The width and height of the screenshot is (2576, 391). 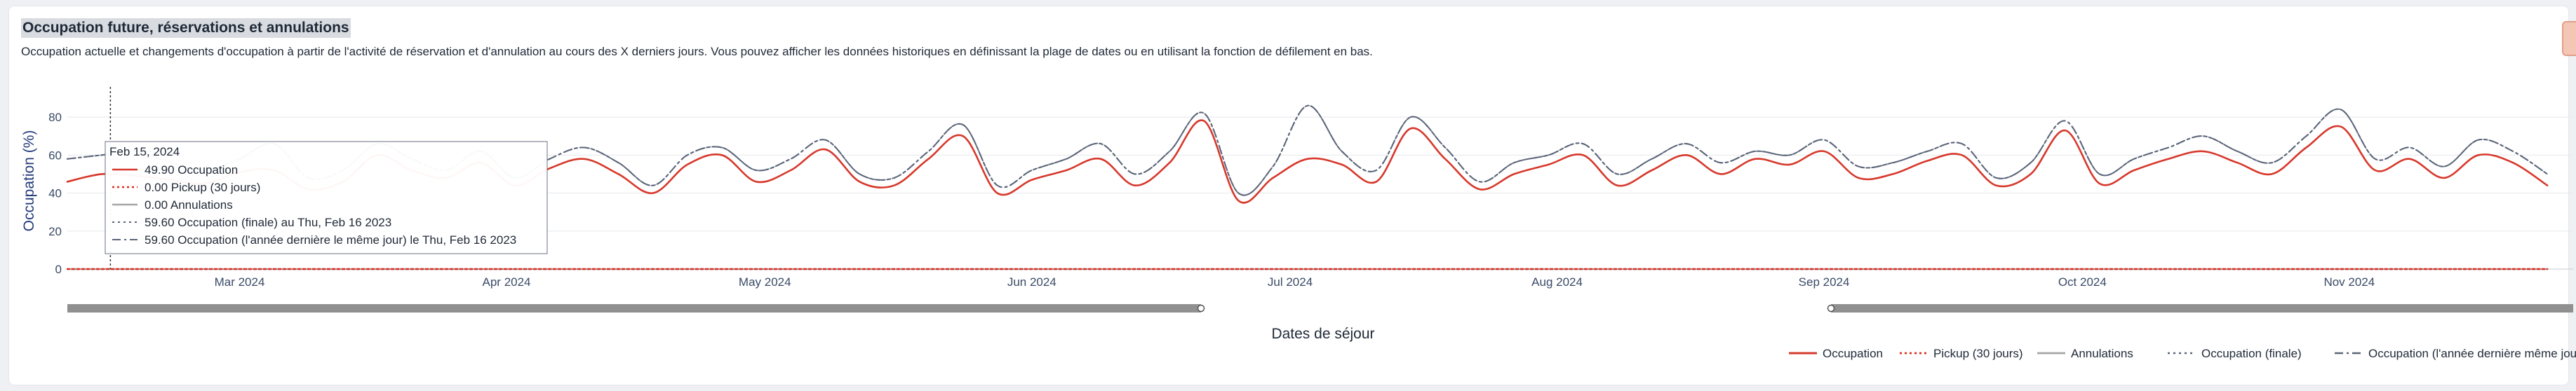 What do you see at coordinates (2202, 308) in the screenshot?
I see `range-slider-right-mask` at bounding box center [2202, 308].